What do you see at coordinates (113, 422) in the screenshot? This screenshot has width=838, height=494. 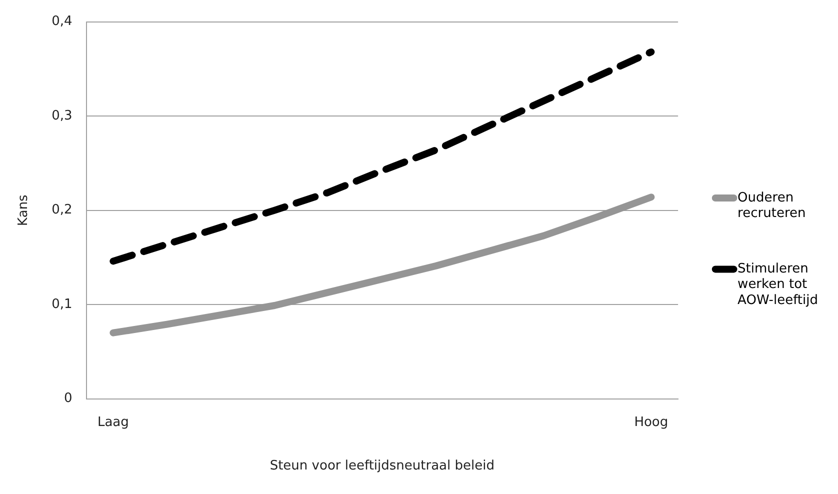 I see `x-tick-label: Laag` at bounding box center [113, 422].